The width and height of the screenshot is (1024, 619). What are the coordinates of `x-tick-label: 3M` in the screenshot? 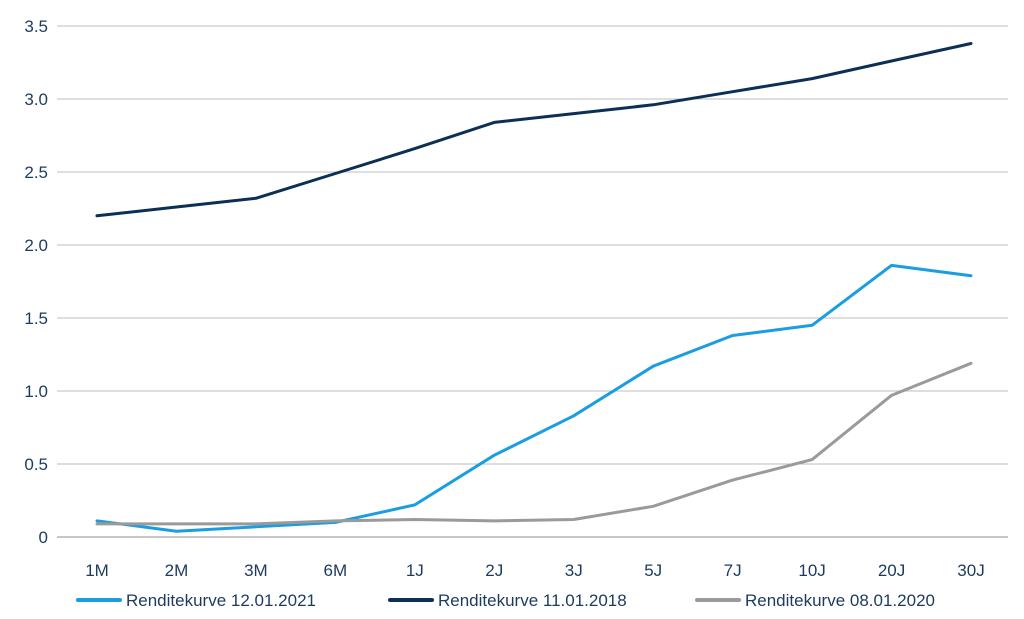 It's located at (256, 570).